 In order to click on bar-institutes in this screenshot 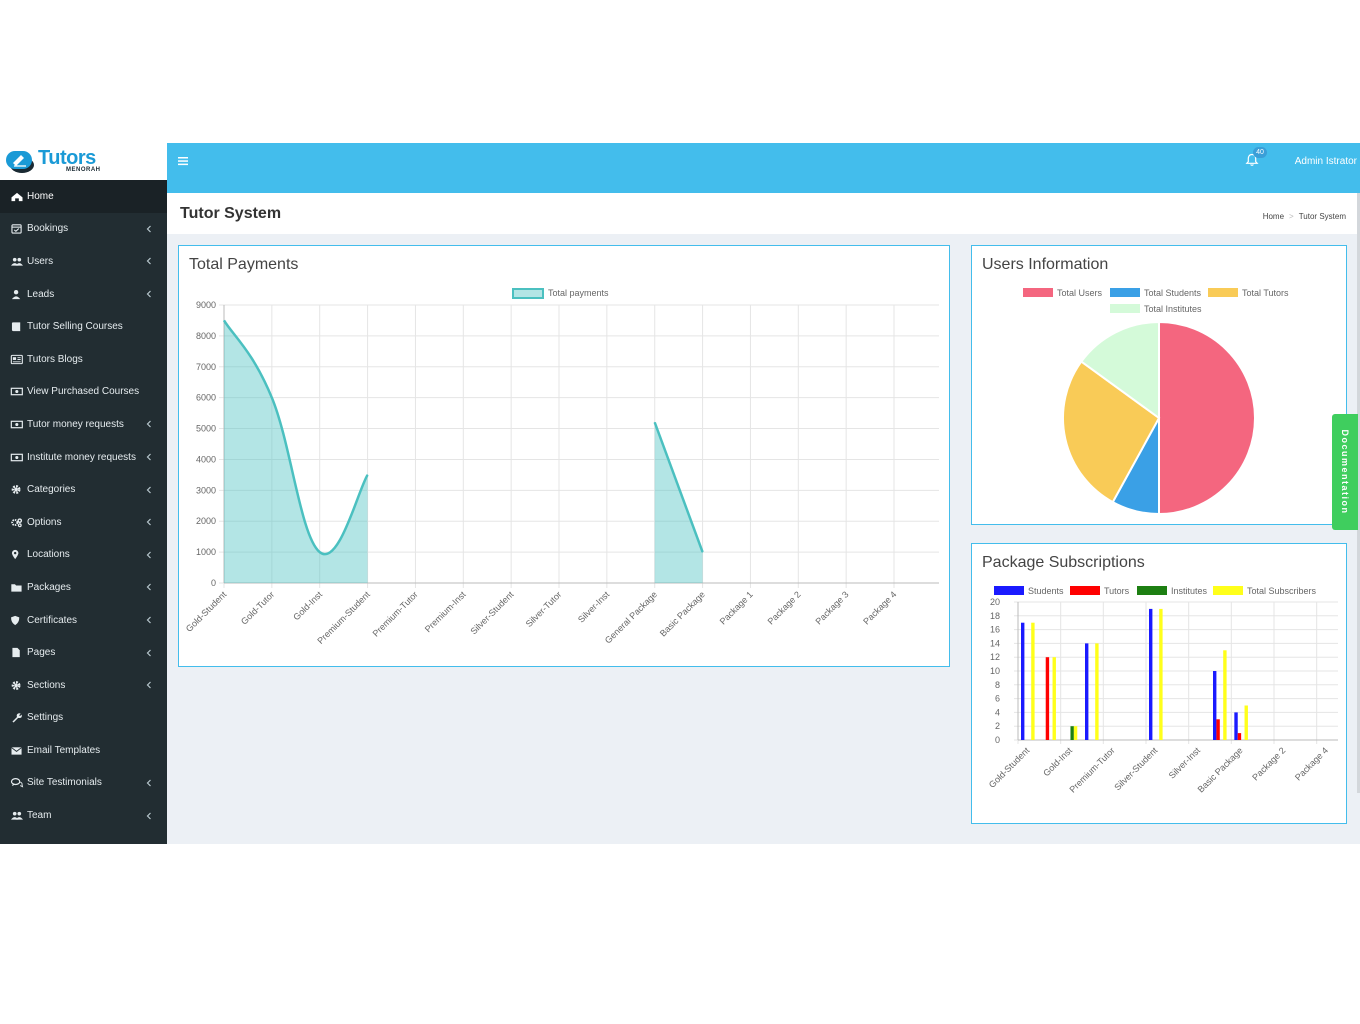, I will do `click(1072, 733)`.